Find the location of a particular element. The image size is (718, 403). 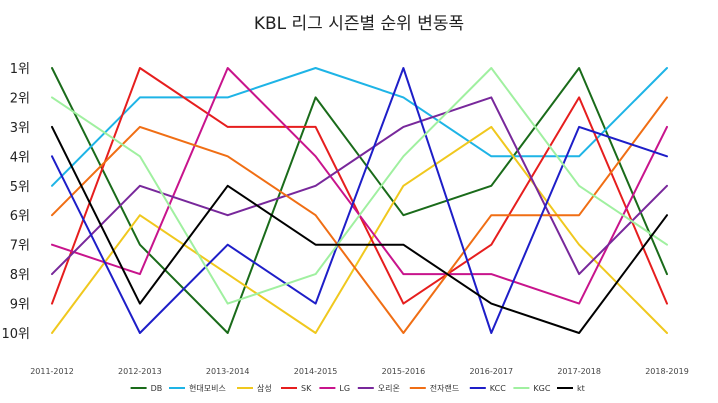

legend-item: DB is located at coordinates (146, 388).